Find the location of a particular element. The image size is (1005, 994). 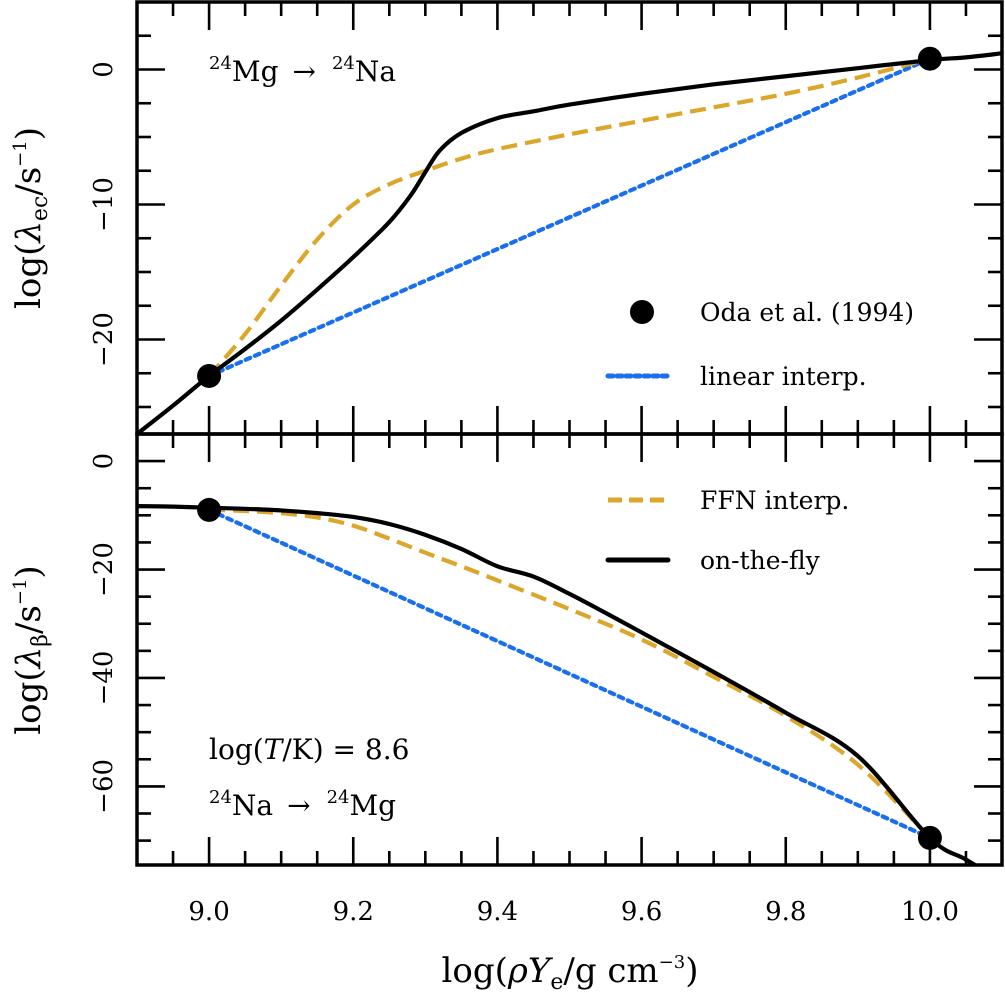

top-y-axis-title: log(λec/s−1) is located at coordinates (31, 218).